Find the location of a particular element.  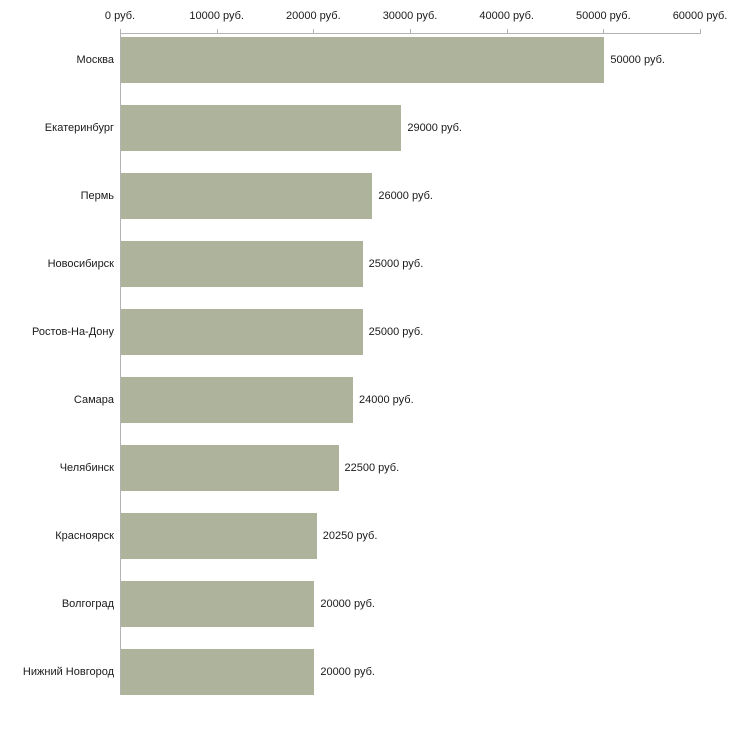

x-axis-tick-label: 30000 руб. is located at coordinates (410, 16).